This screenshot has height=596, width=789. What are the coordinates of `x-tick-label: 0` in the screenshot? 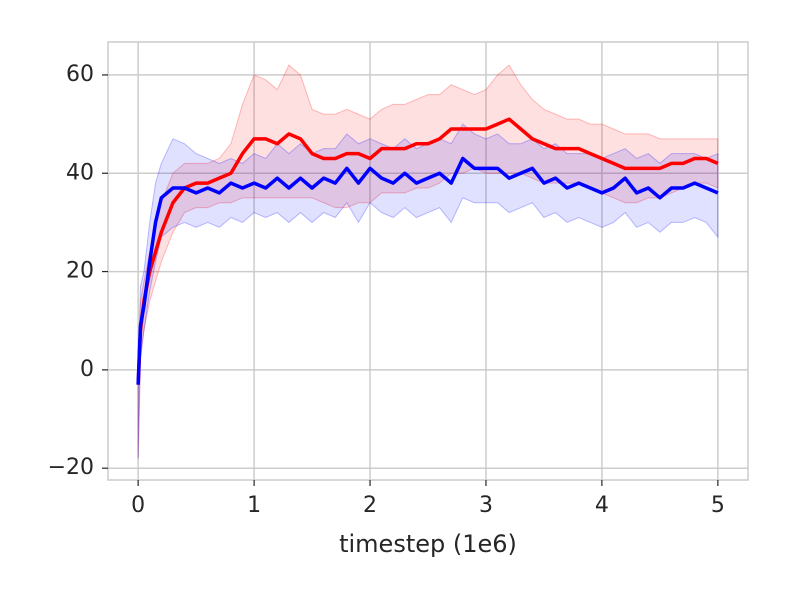 It's located at (138, 505).